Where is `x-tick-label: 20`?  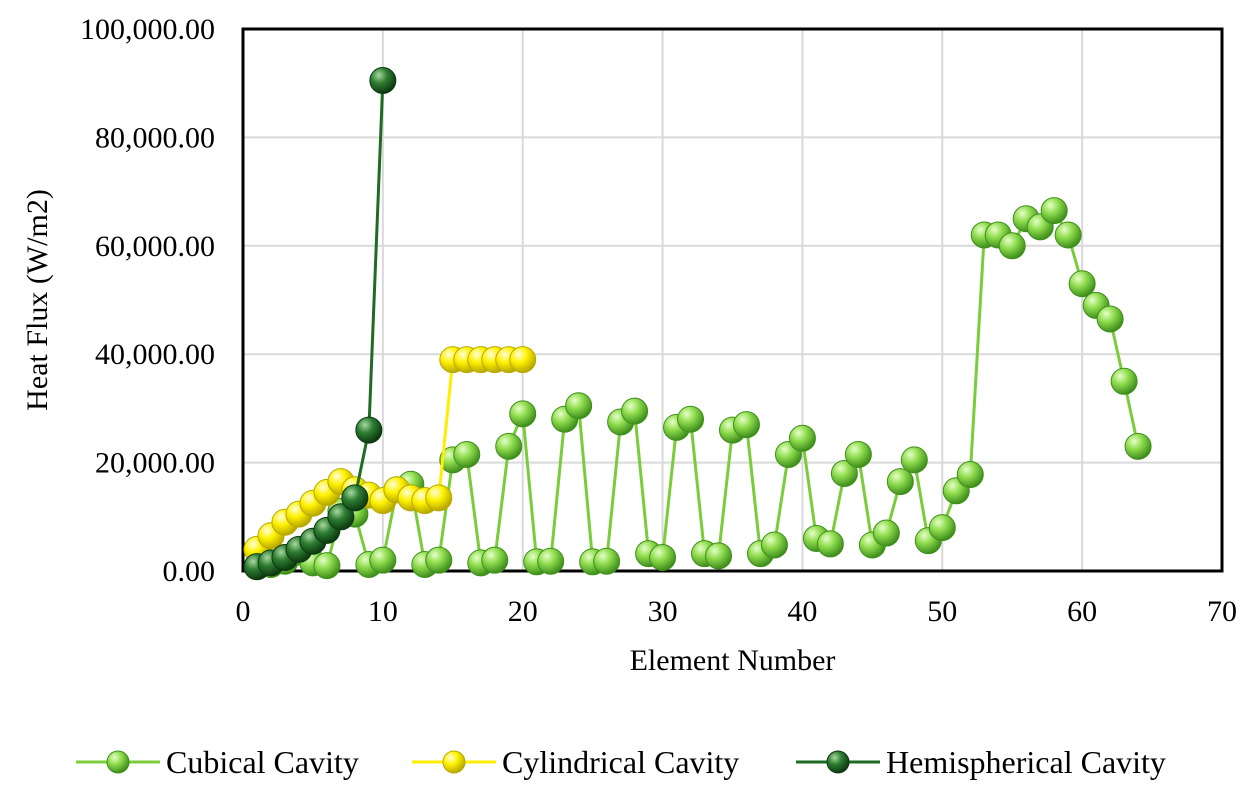
x-tick-label: 20 is located at coordinates (523, 611).